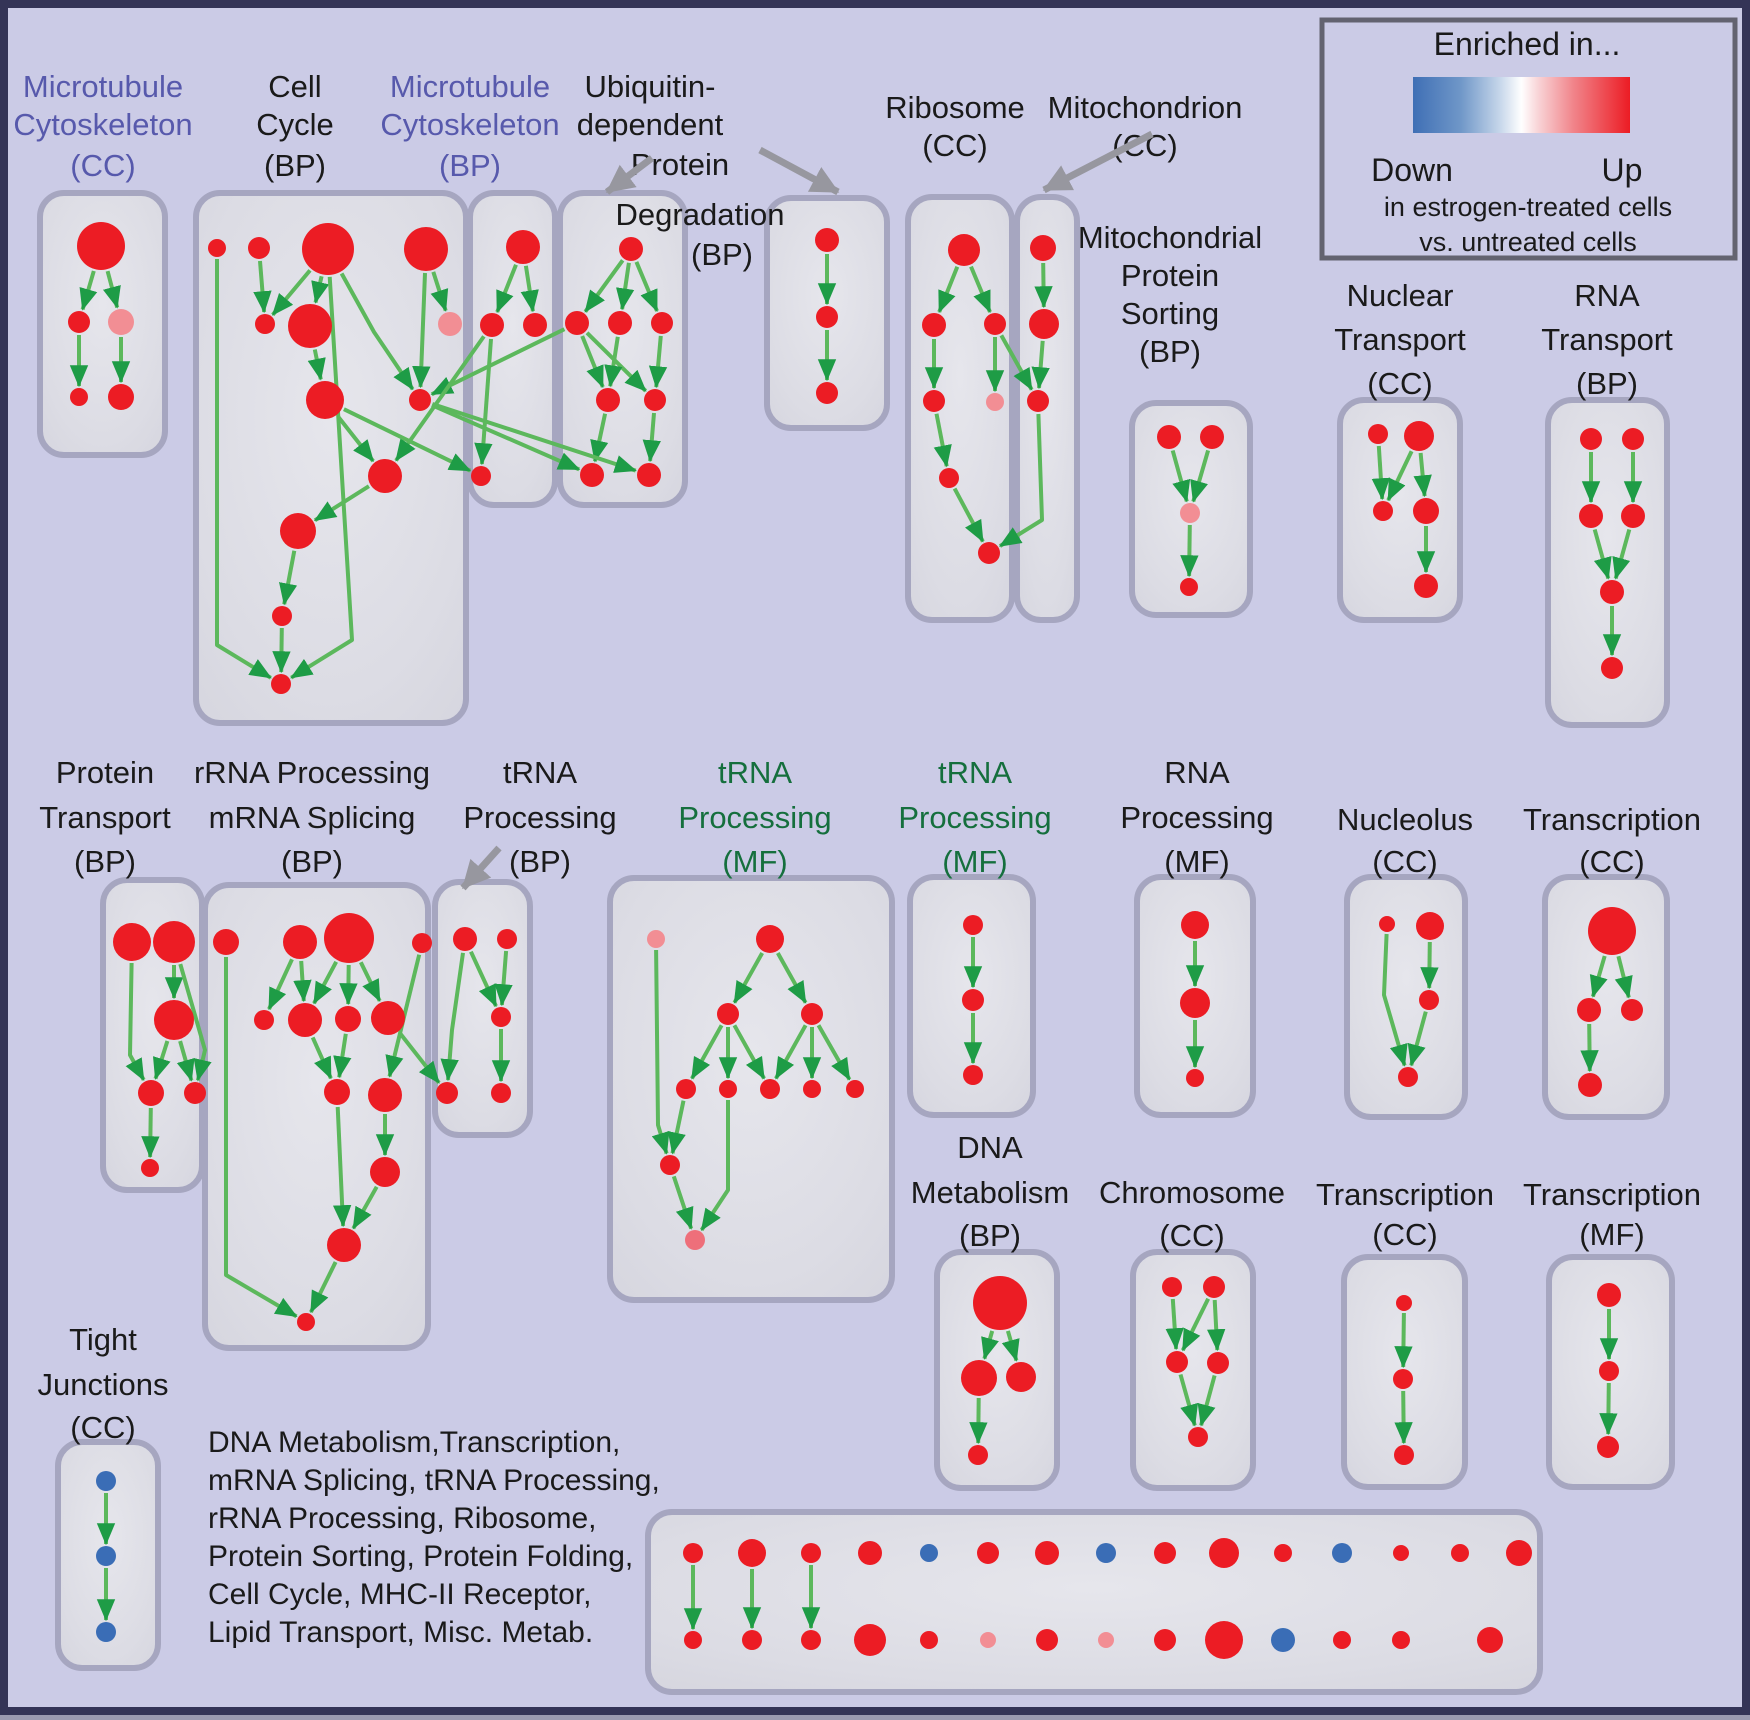  I want to click on go-term-node-misc-mb13, so click(1401, 1640).